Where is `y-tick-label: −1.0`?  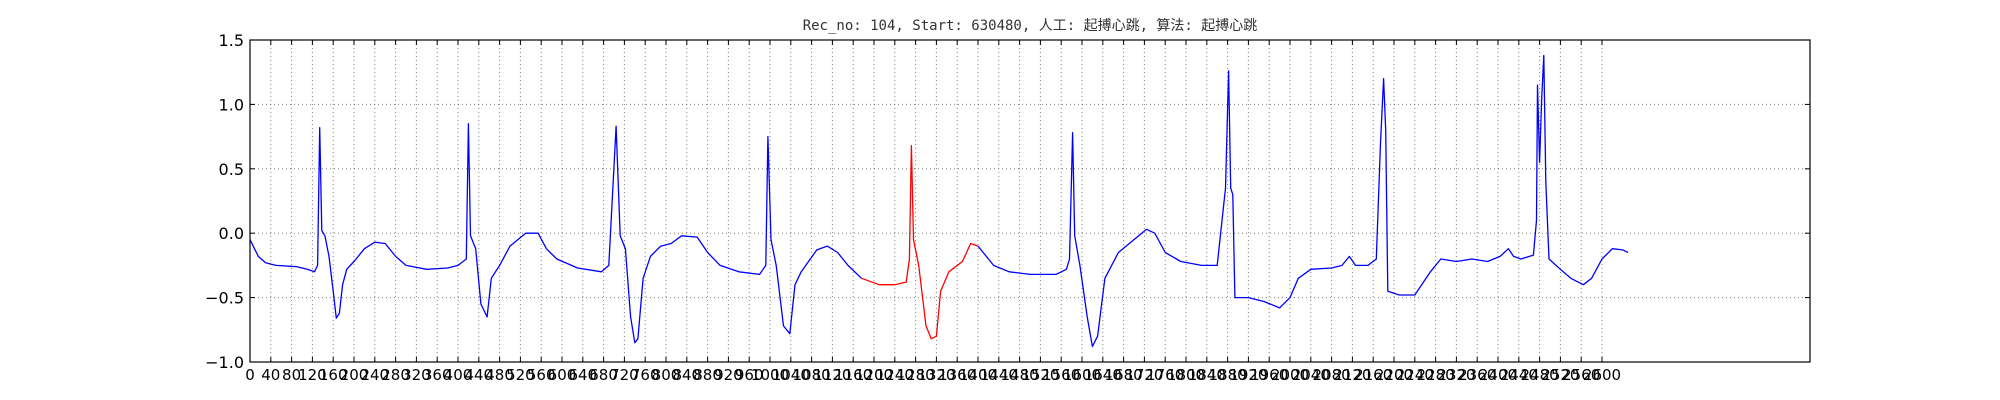 y-tick-label: −1.0 is located at coordinates (224, 362).